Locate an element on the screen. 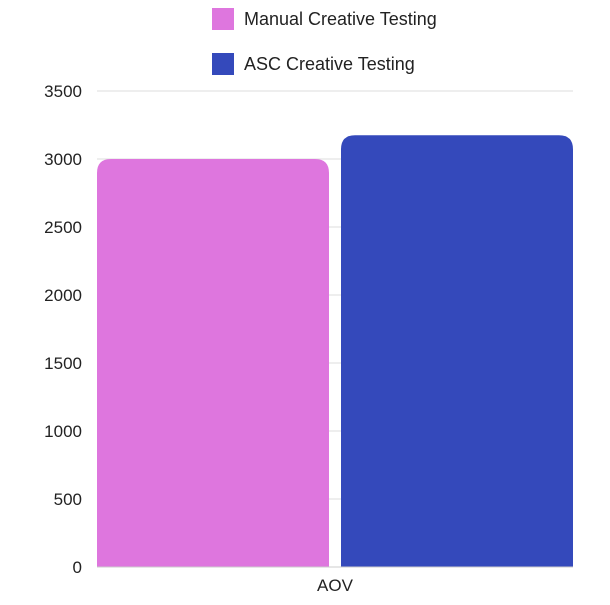 Image resolution: width=610 pixels, height=605 pixels. y-tick-label-1500: 1500 is located at coordinates (63, 363).